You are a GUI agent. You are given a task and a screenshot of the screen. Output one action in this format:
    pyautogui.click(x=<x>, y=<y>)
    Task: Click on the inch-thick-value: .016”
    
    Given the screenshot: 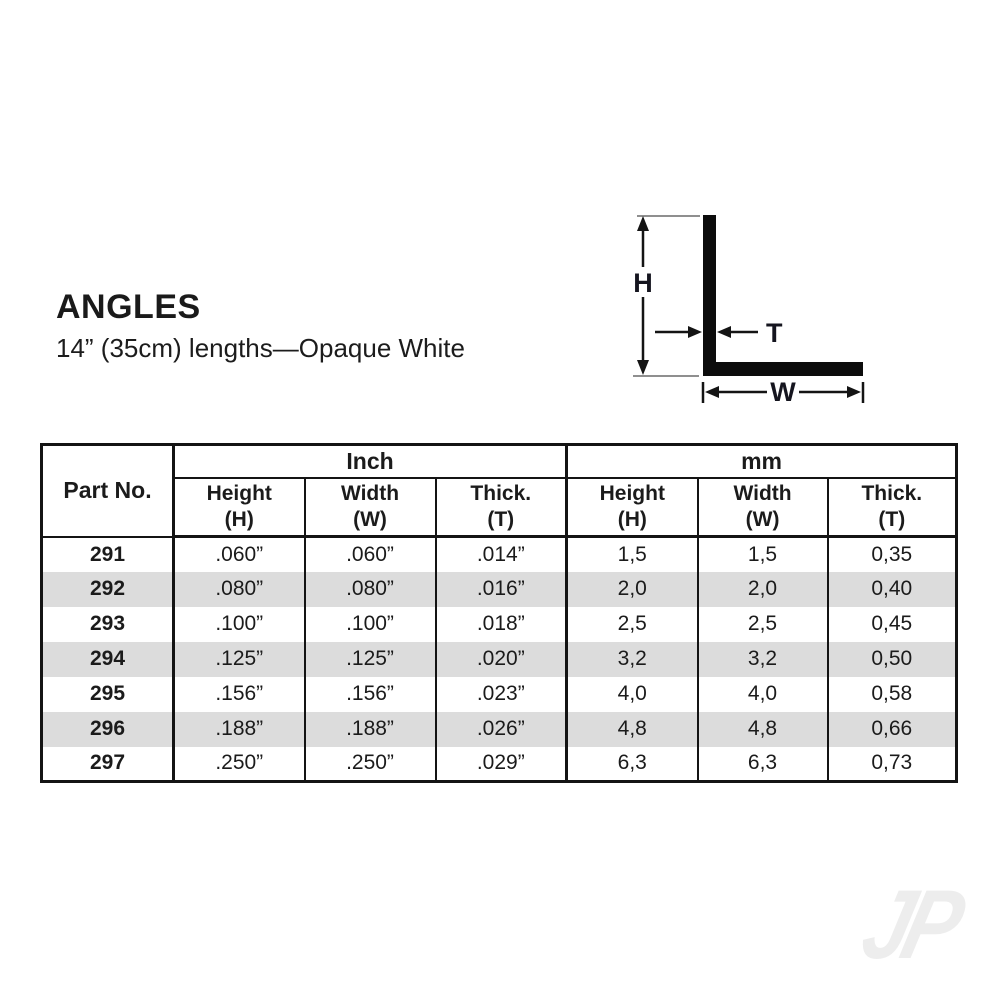 What is the action you would take?
    pyautogui.click(x=500, y=589)
    